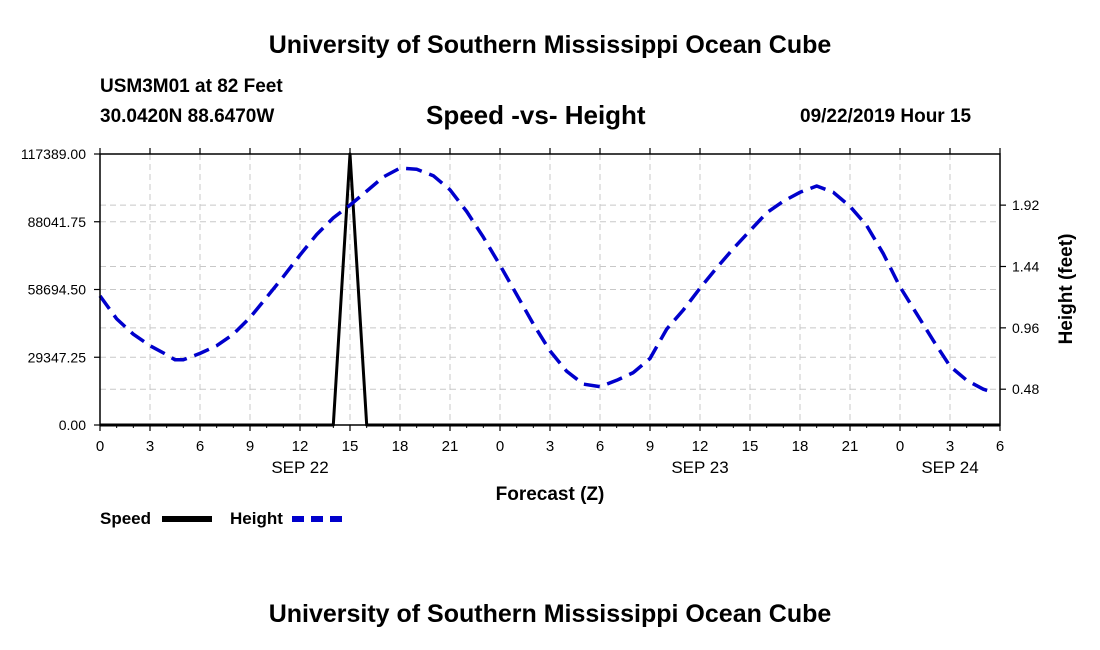 The image size is (1100, 650). I want to click on left-y-tick-label: 58694.50, so click(57, 290).